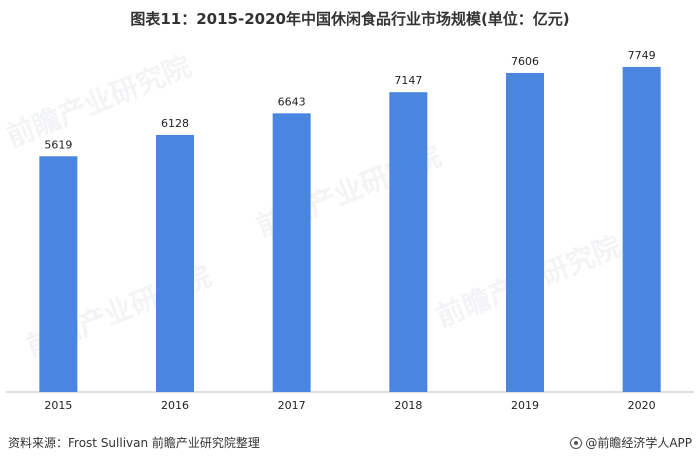 This screenshot has height=459, width=700. I want to click on data-label-2015: 5619, so click(58, 144).